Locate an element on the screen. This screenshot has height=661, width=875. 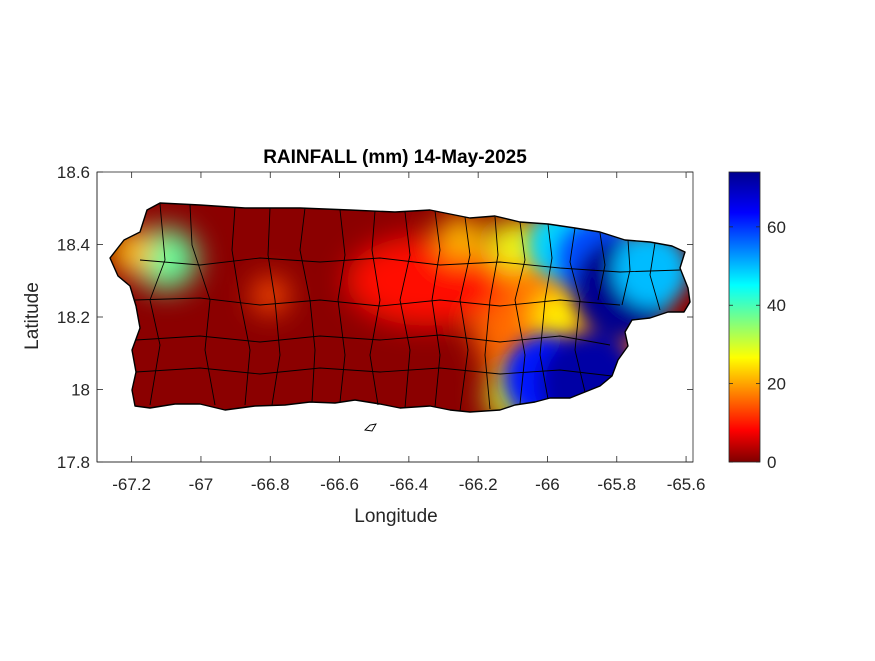
colorbar-tick-label: 20 is located at coordinates (776, 384).